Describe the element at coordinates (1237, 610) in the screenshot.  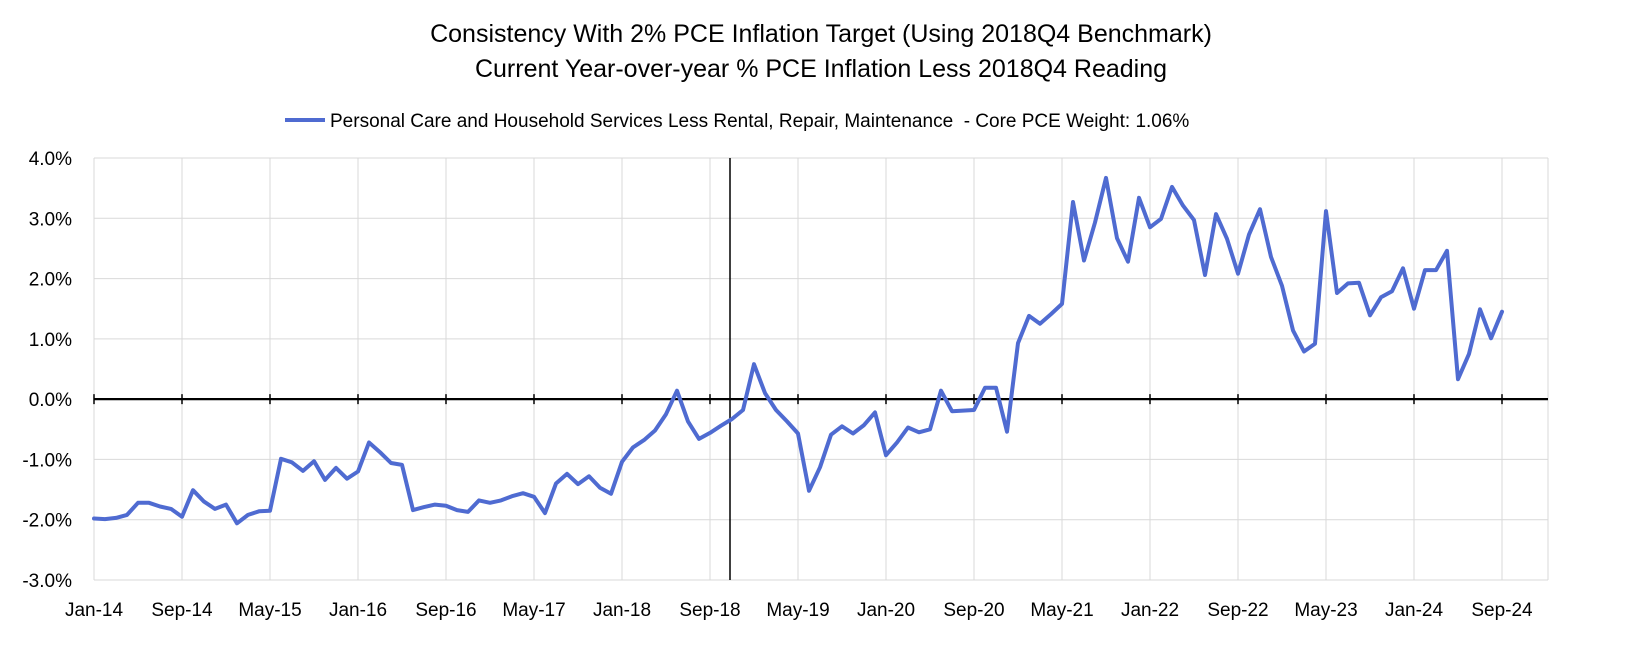
I see `x-tick-label: Sep-22` at that location.